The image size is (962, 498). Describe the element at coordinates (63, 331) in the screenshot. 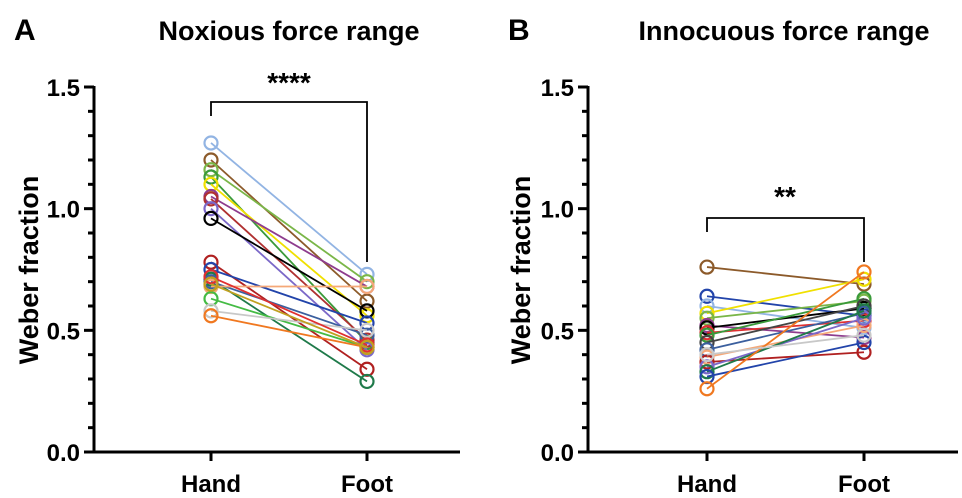

I see `panel-a-y-tick-label: 0.5` at that location.